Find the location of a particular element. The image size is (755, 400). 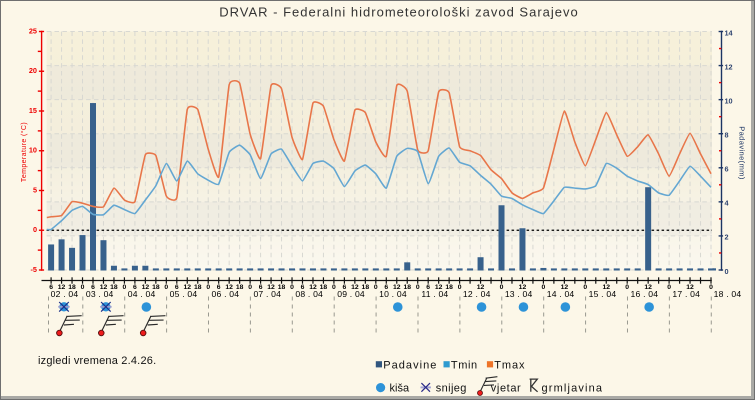

svg-text: Padavine is located at coordinates (410, 366).